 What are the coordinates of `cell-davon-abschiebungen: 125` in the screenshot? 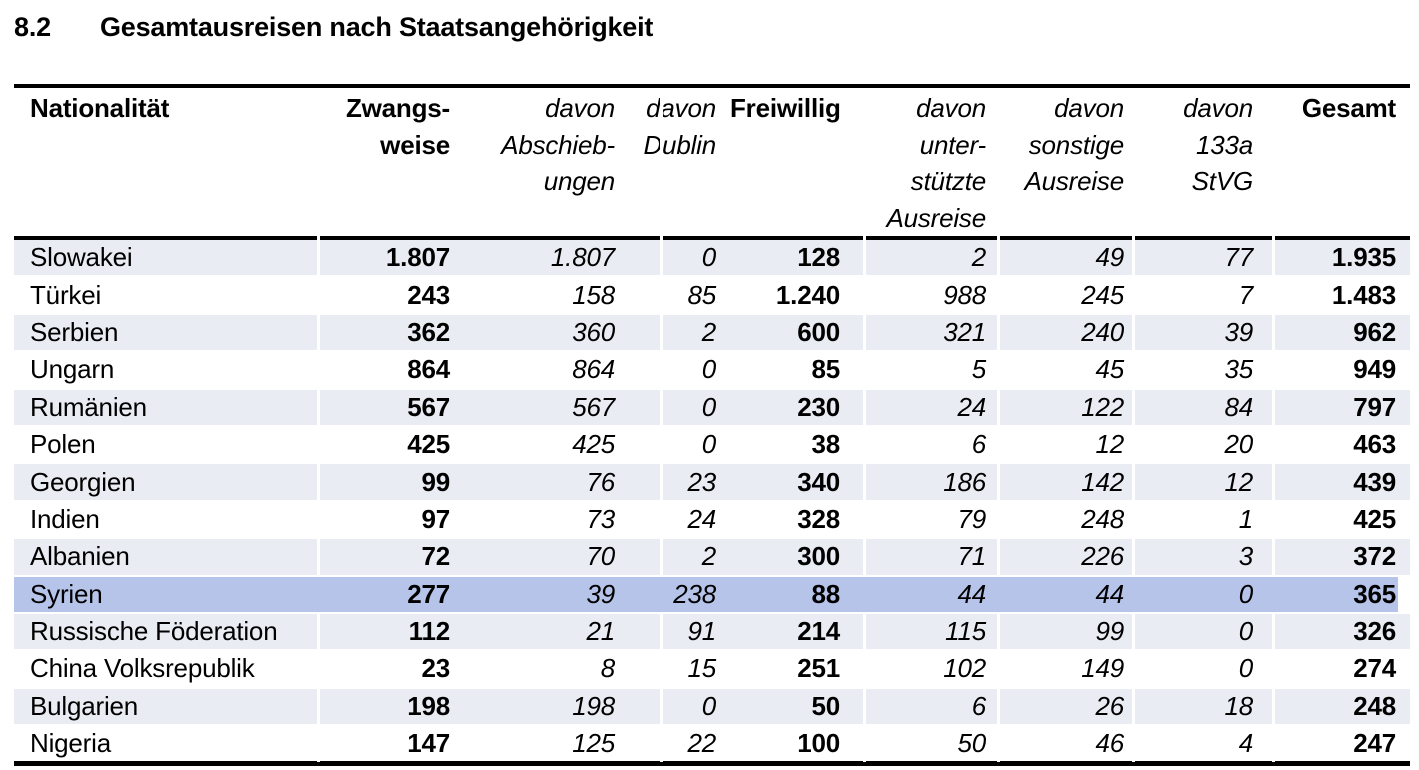 It's located at (546, 746).